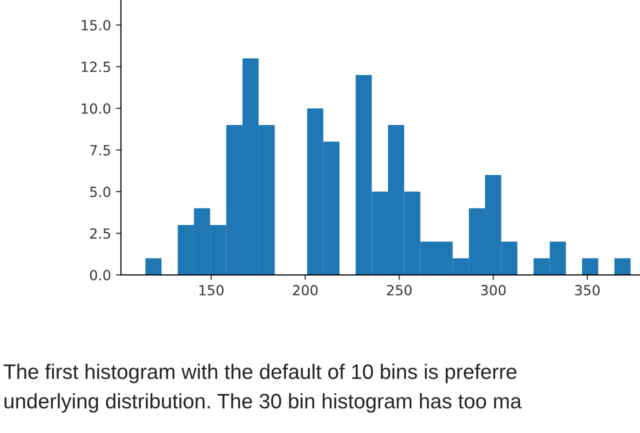 This screenshot has width=640, height=433. I want to click on y-tick-label: 12.5, so click(96, 67).